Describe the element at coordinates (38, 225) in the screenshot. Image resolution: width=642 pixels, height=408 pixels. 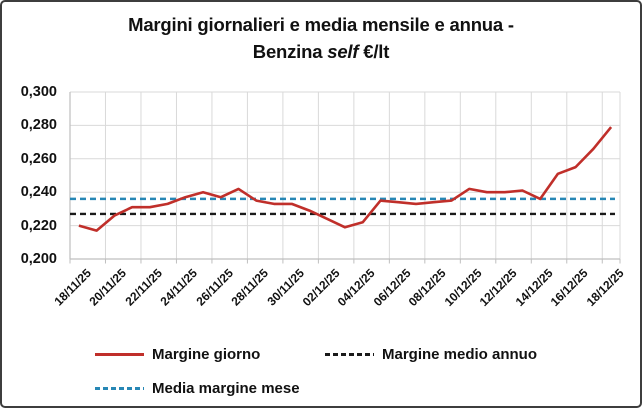
I see `y-tick-label: 0,220` at that location.